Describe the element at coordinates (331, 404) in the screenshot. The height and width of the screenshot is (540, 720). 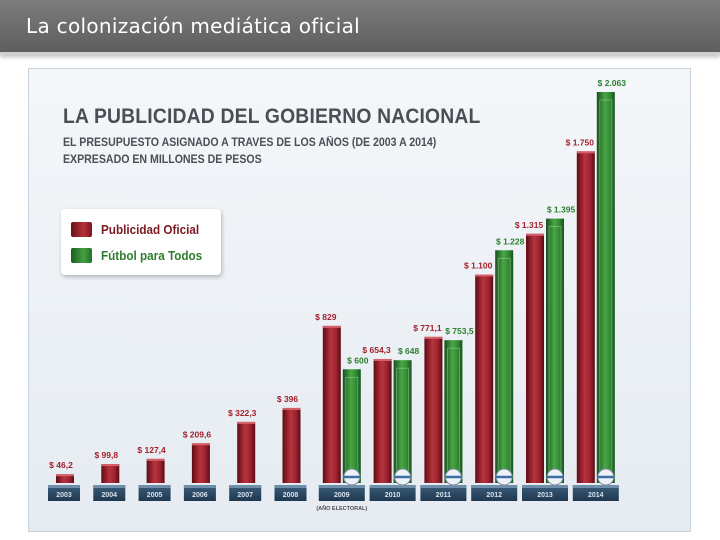
I see `bar-publicidad-2009` at that location.